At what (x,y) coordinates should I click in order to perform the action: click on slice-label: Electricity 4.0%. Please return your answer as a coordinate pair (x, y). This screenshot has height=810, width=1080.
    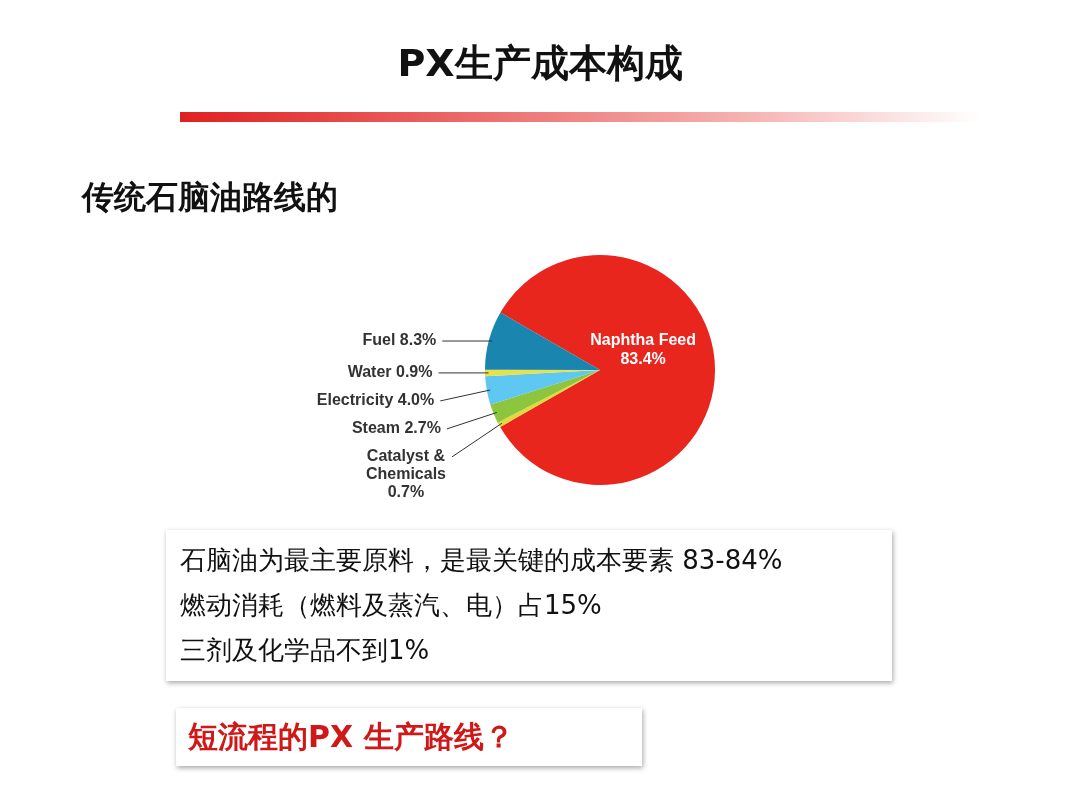
    Looking at the image, I should click on (375, 400).